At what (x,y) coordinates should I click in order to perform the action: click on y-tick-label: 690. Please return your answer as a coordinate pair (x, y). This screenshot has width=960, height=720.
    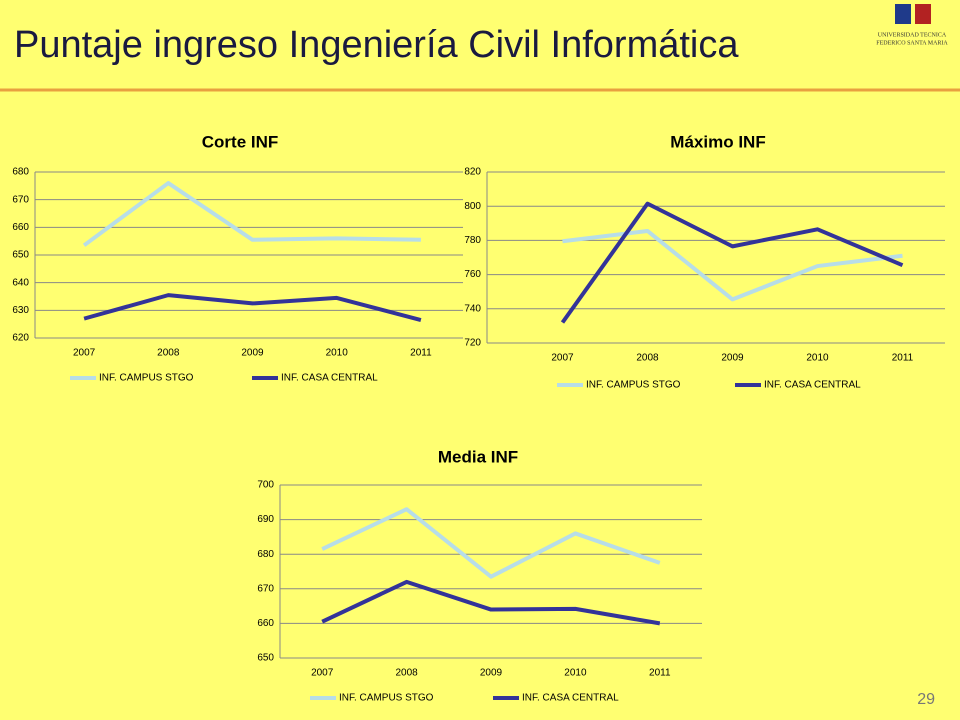
    Looking at the image, I should click on (265, 519).